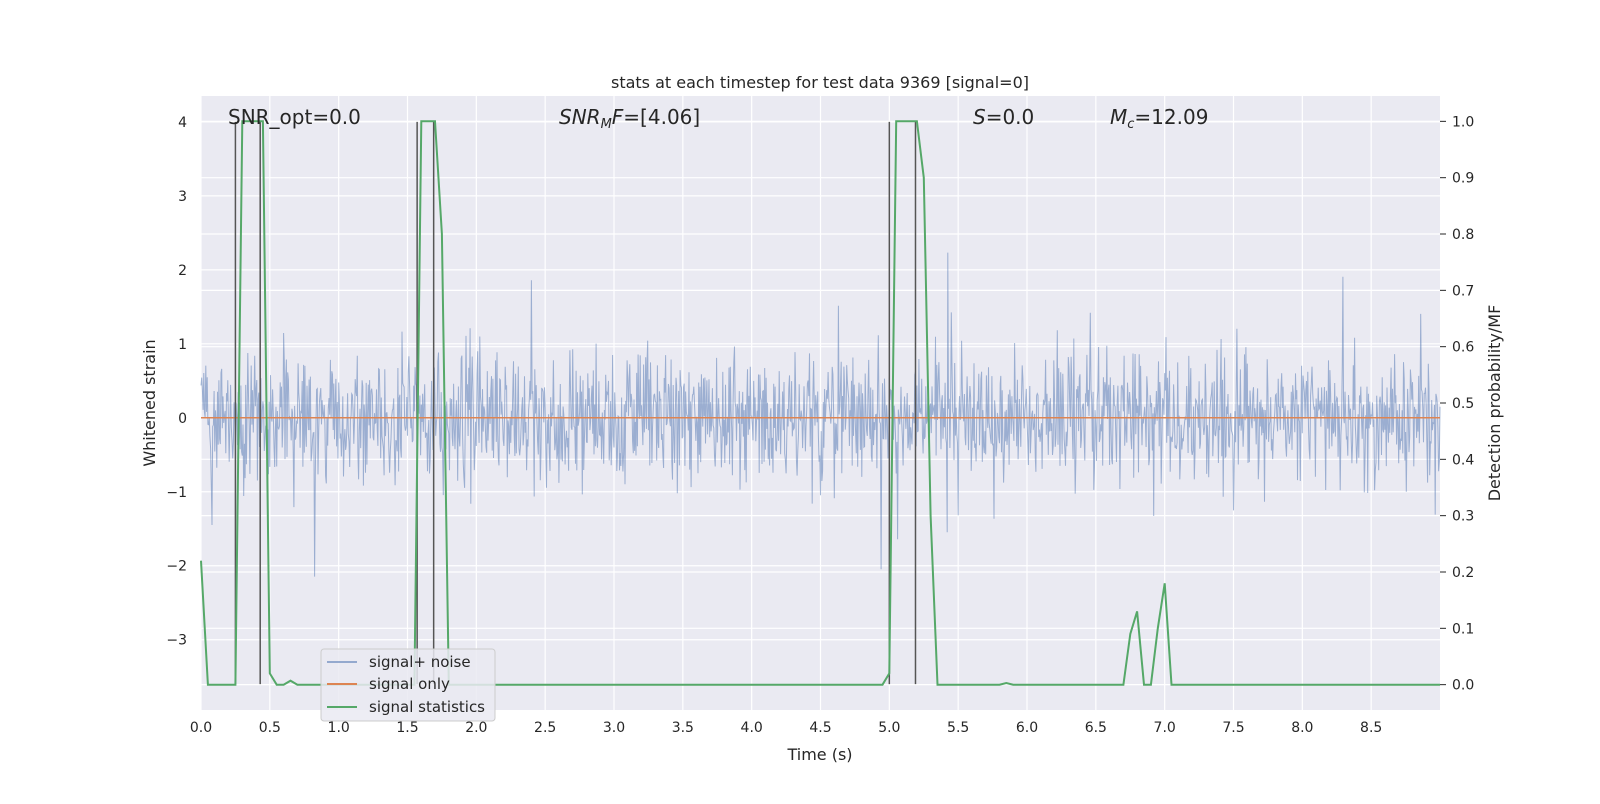 The image size is (1600, 804). Describe the element at coordinates (427, 707) in the screenshot. I see `legend-label-signal-statistics: signal statistics` at that location.